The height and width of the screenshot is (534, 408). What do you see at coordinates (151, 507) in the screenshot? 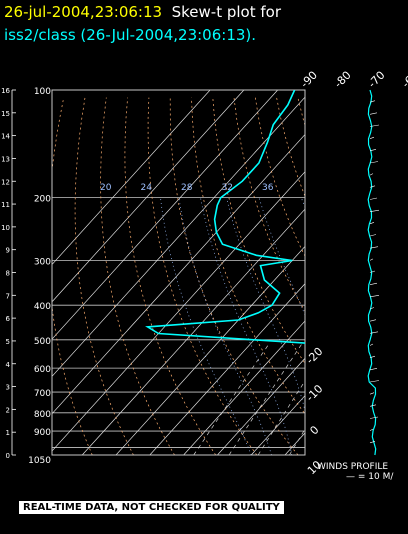
I see `quality-disclaimer: REAL-TIME DATA, NOT CHECKED FOR QUALITY` at bounding box center [151, 507].